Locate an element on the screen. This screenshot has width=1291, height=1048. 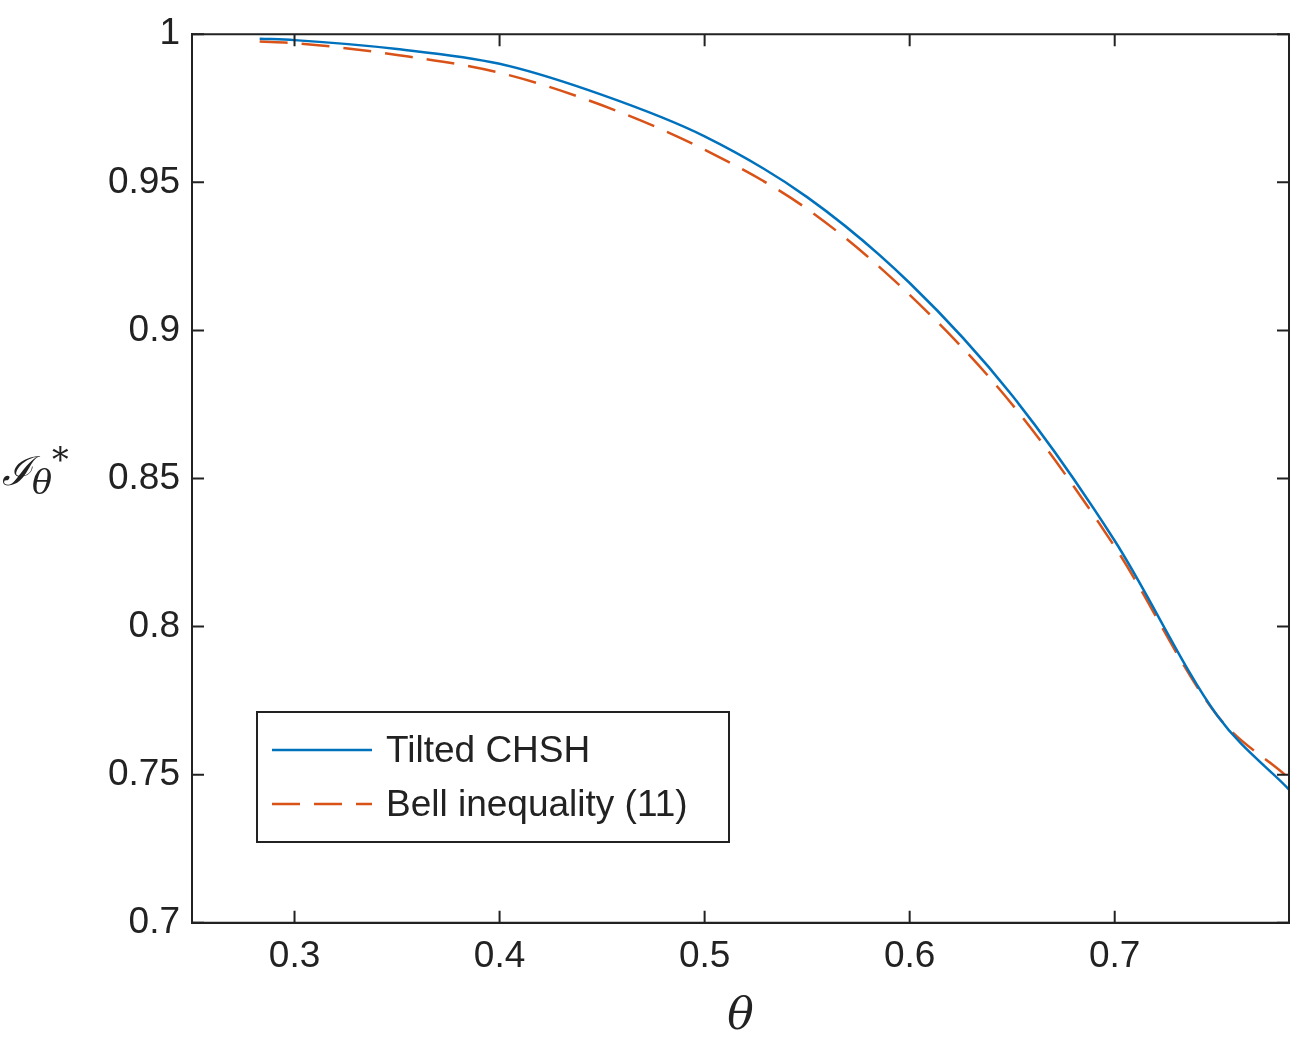
y-tick-label: 0.85 is located at coordinates (143, 476).